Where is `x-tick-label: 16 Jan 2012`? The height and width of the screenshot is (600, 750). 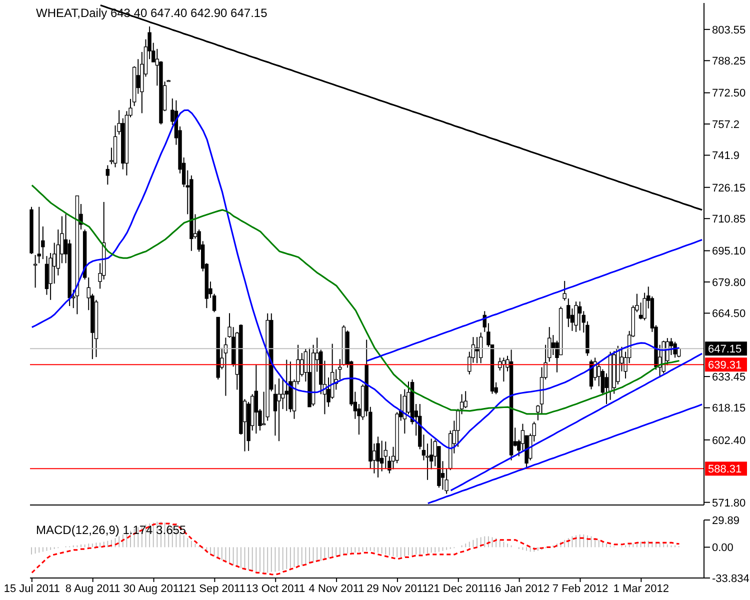 x-tick-label: 16 Jan 2012 is located at coordinates (519, 588).